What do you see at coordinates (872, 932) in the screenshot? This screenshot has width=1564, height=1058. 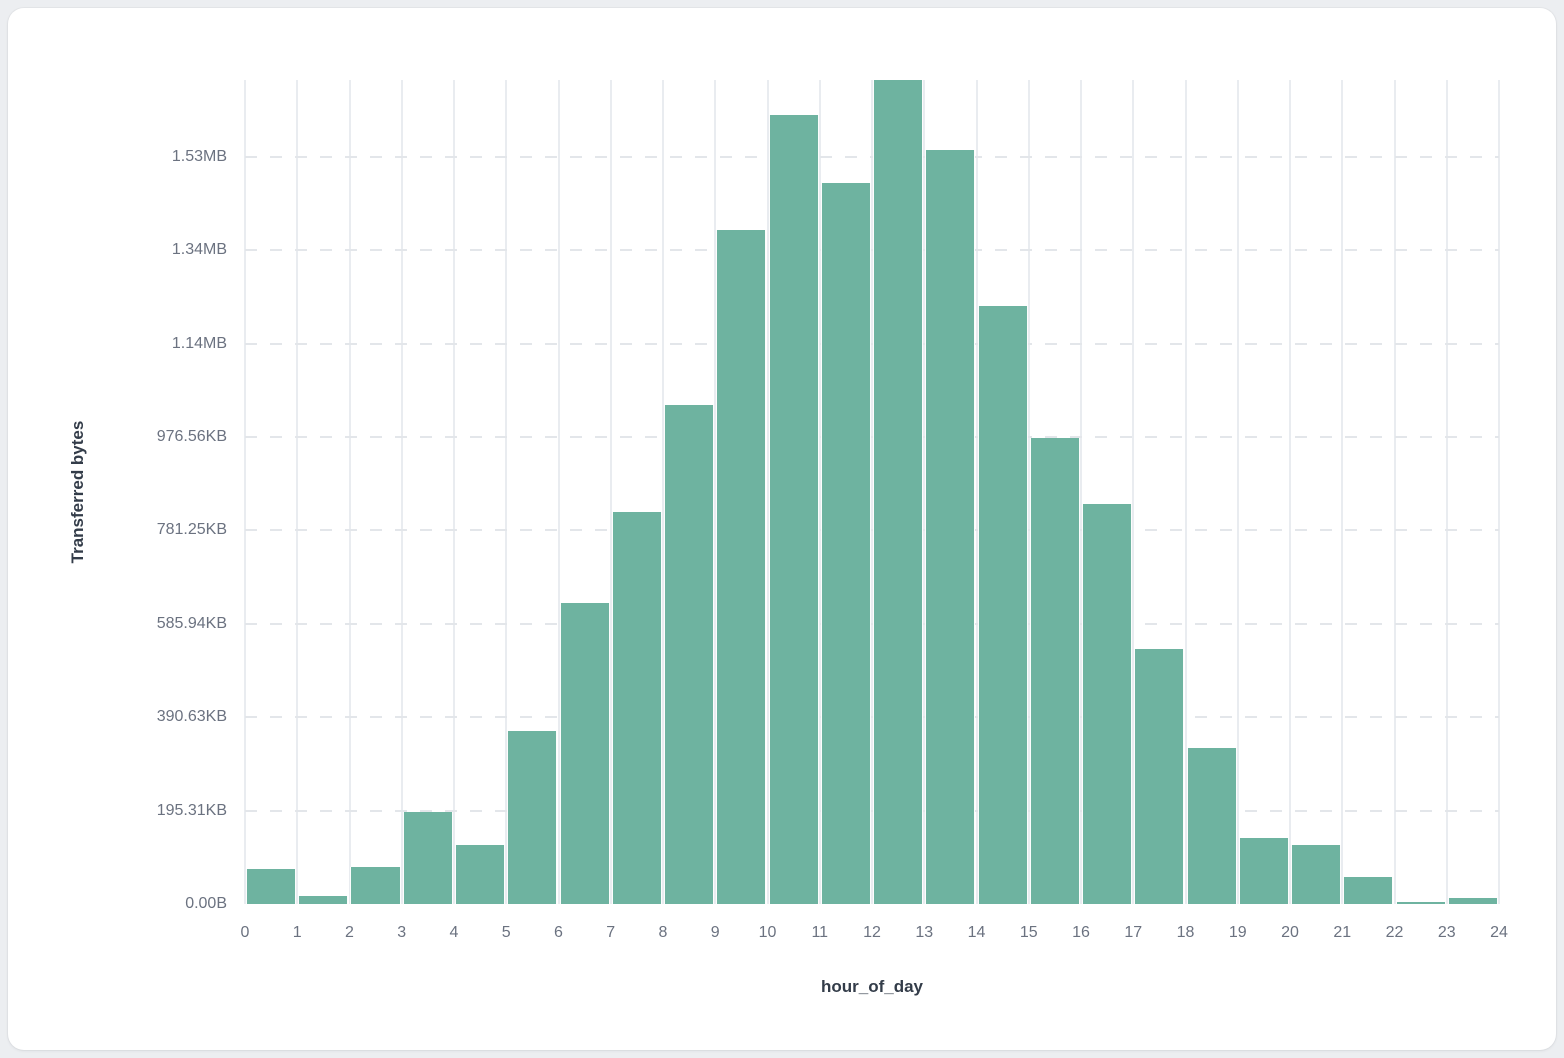 I see `x-tick-label-12: 12` at bounding box center [872, 932].